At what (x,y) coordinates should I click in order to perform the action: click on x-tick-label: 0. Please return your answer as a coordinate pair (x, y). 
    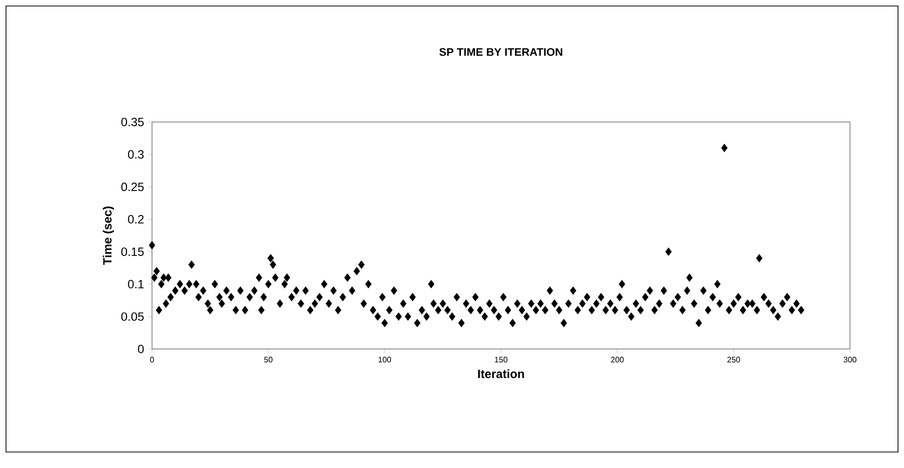
    Looking at the image, I should click on (152, 359).